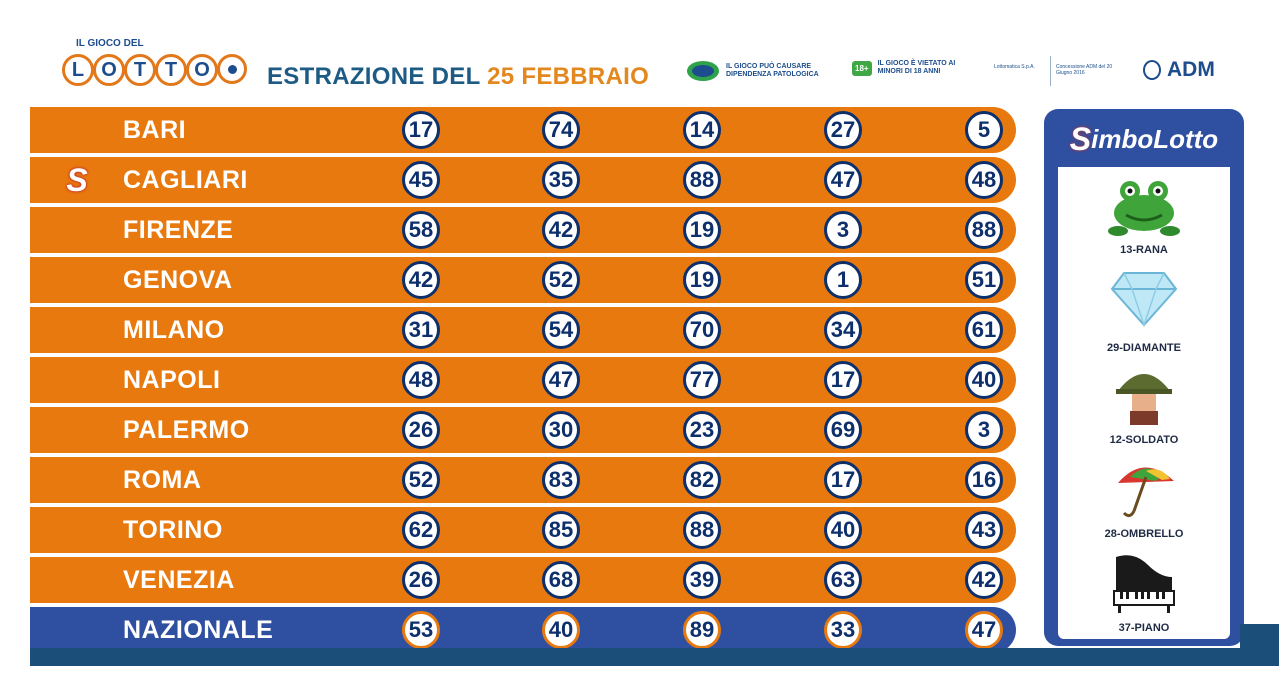 The image size is (1279, 673). Describe the element at coordinates (703, 71) in the screenshot. I see `gioco-sicuro-icon` at that location.